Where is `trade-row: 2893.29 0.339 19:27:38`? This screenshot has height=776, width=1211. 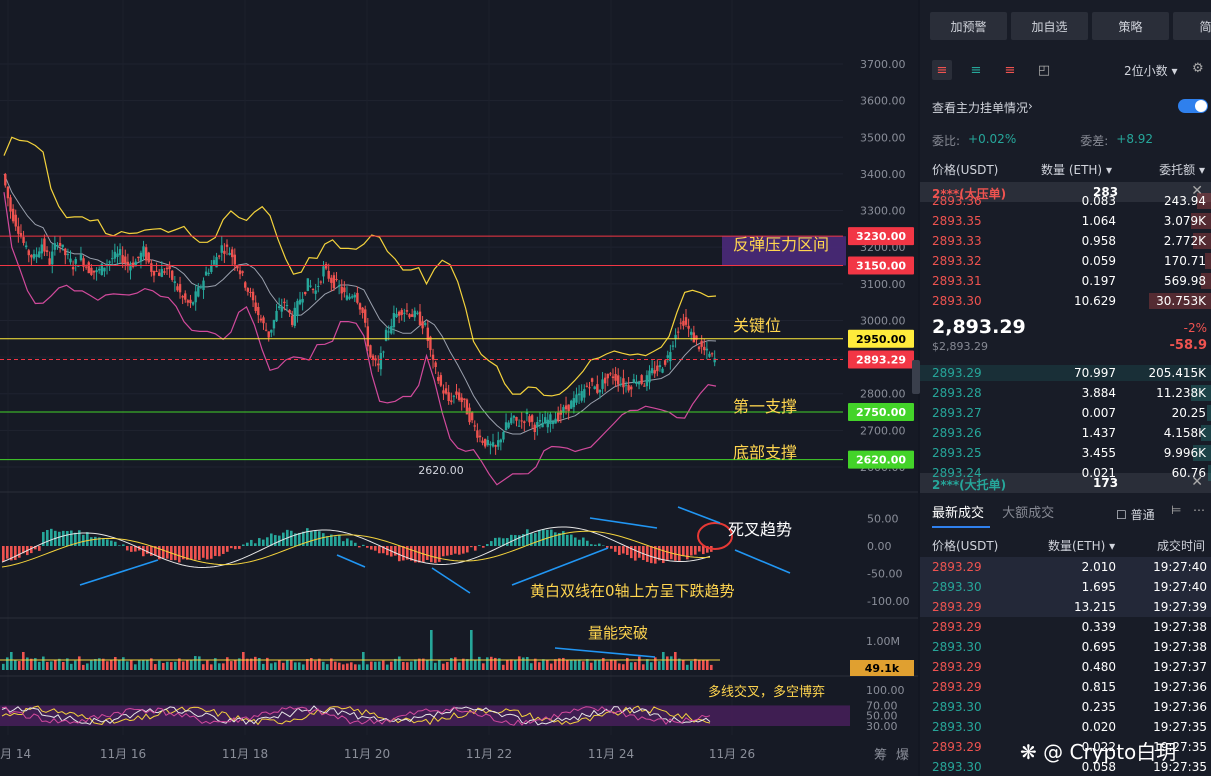 trade-row: 2893.29 0.339 19:27:38 is located at coordinates (1065, 627).